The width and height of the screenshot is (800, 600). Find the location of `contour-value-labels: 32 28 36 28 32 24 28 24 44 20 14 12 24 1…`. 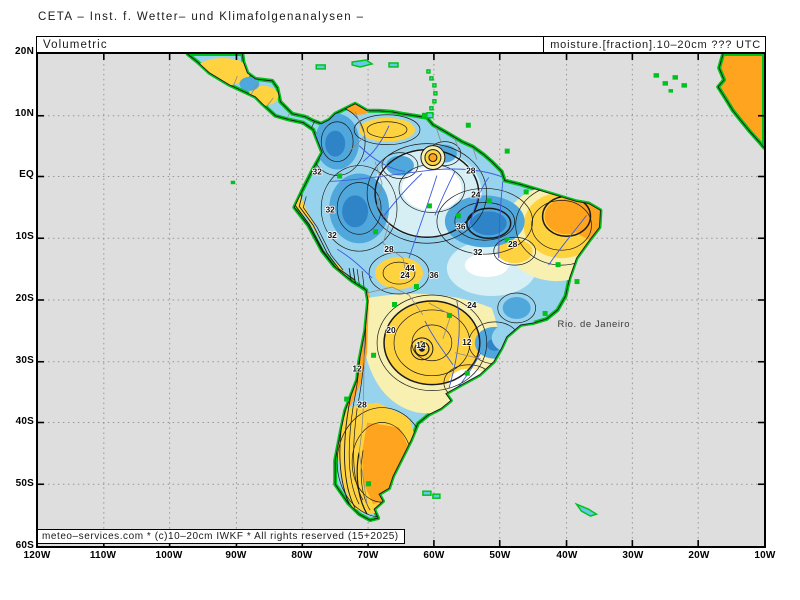

contour-value-labels: 32 28 36 28 32 24 28 24 44 20 14 12 24 1… is located at coordinates (415, 288).